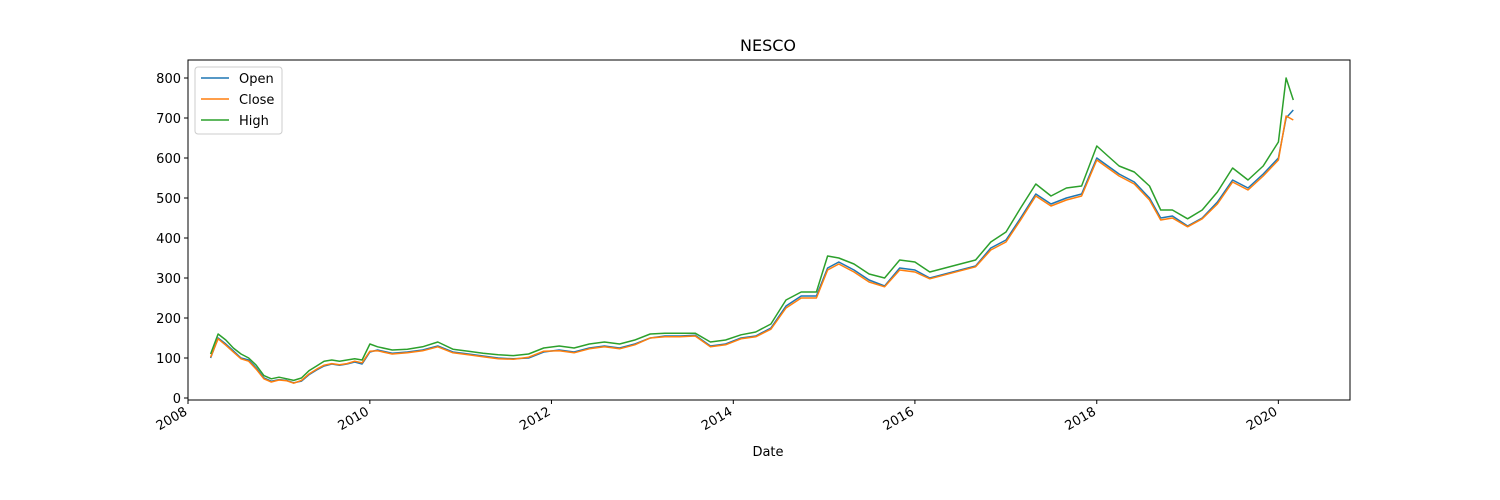 The width and height of the screenshot is (1500, 500). I want to click on y-tick-label: 700, so click(168, 119).